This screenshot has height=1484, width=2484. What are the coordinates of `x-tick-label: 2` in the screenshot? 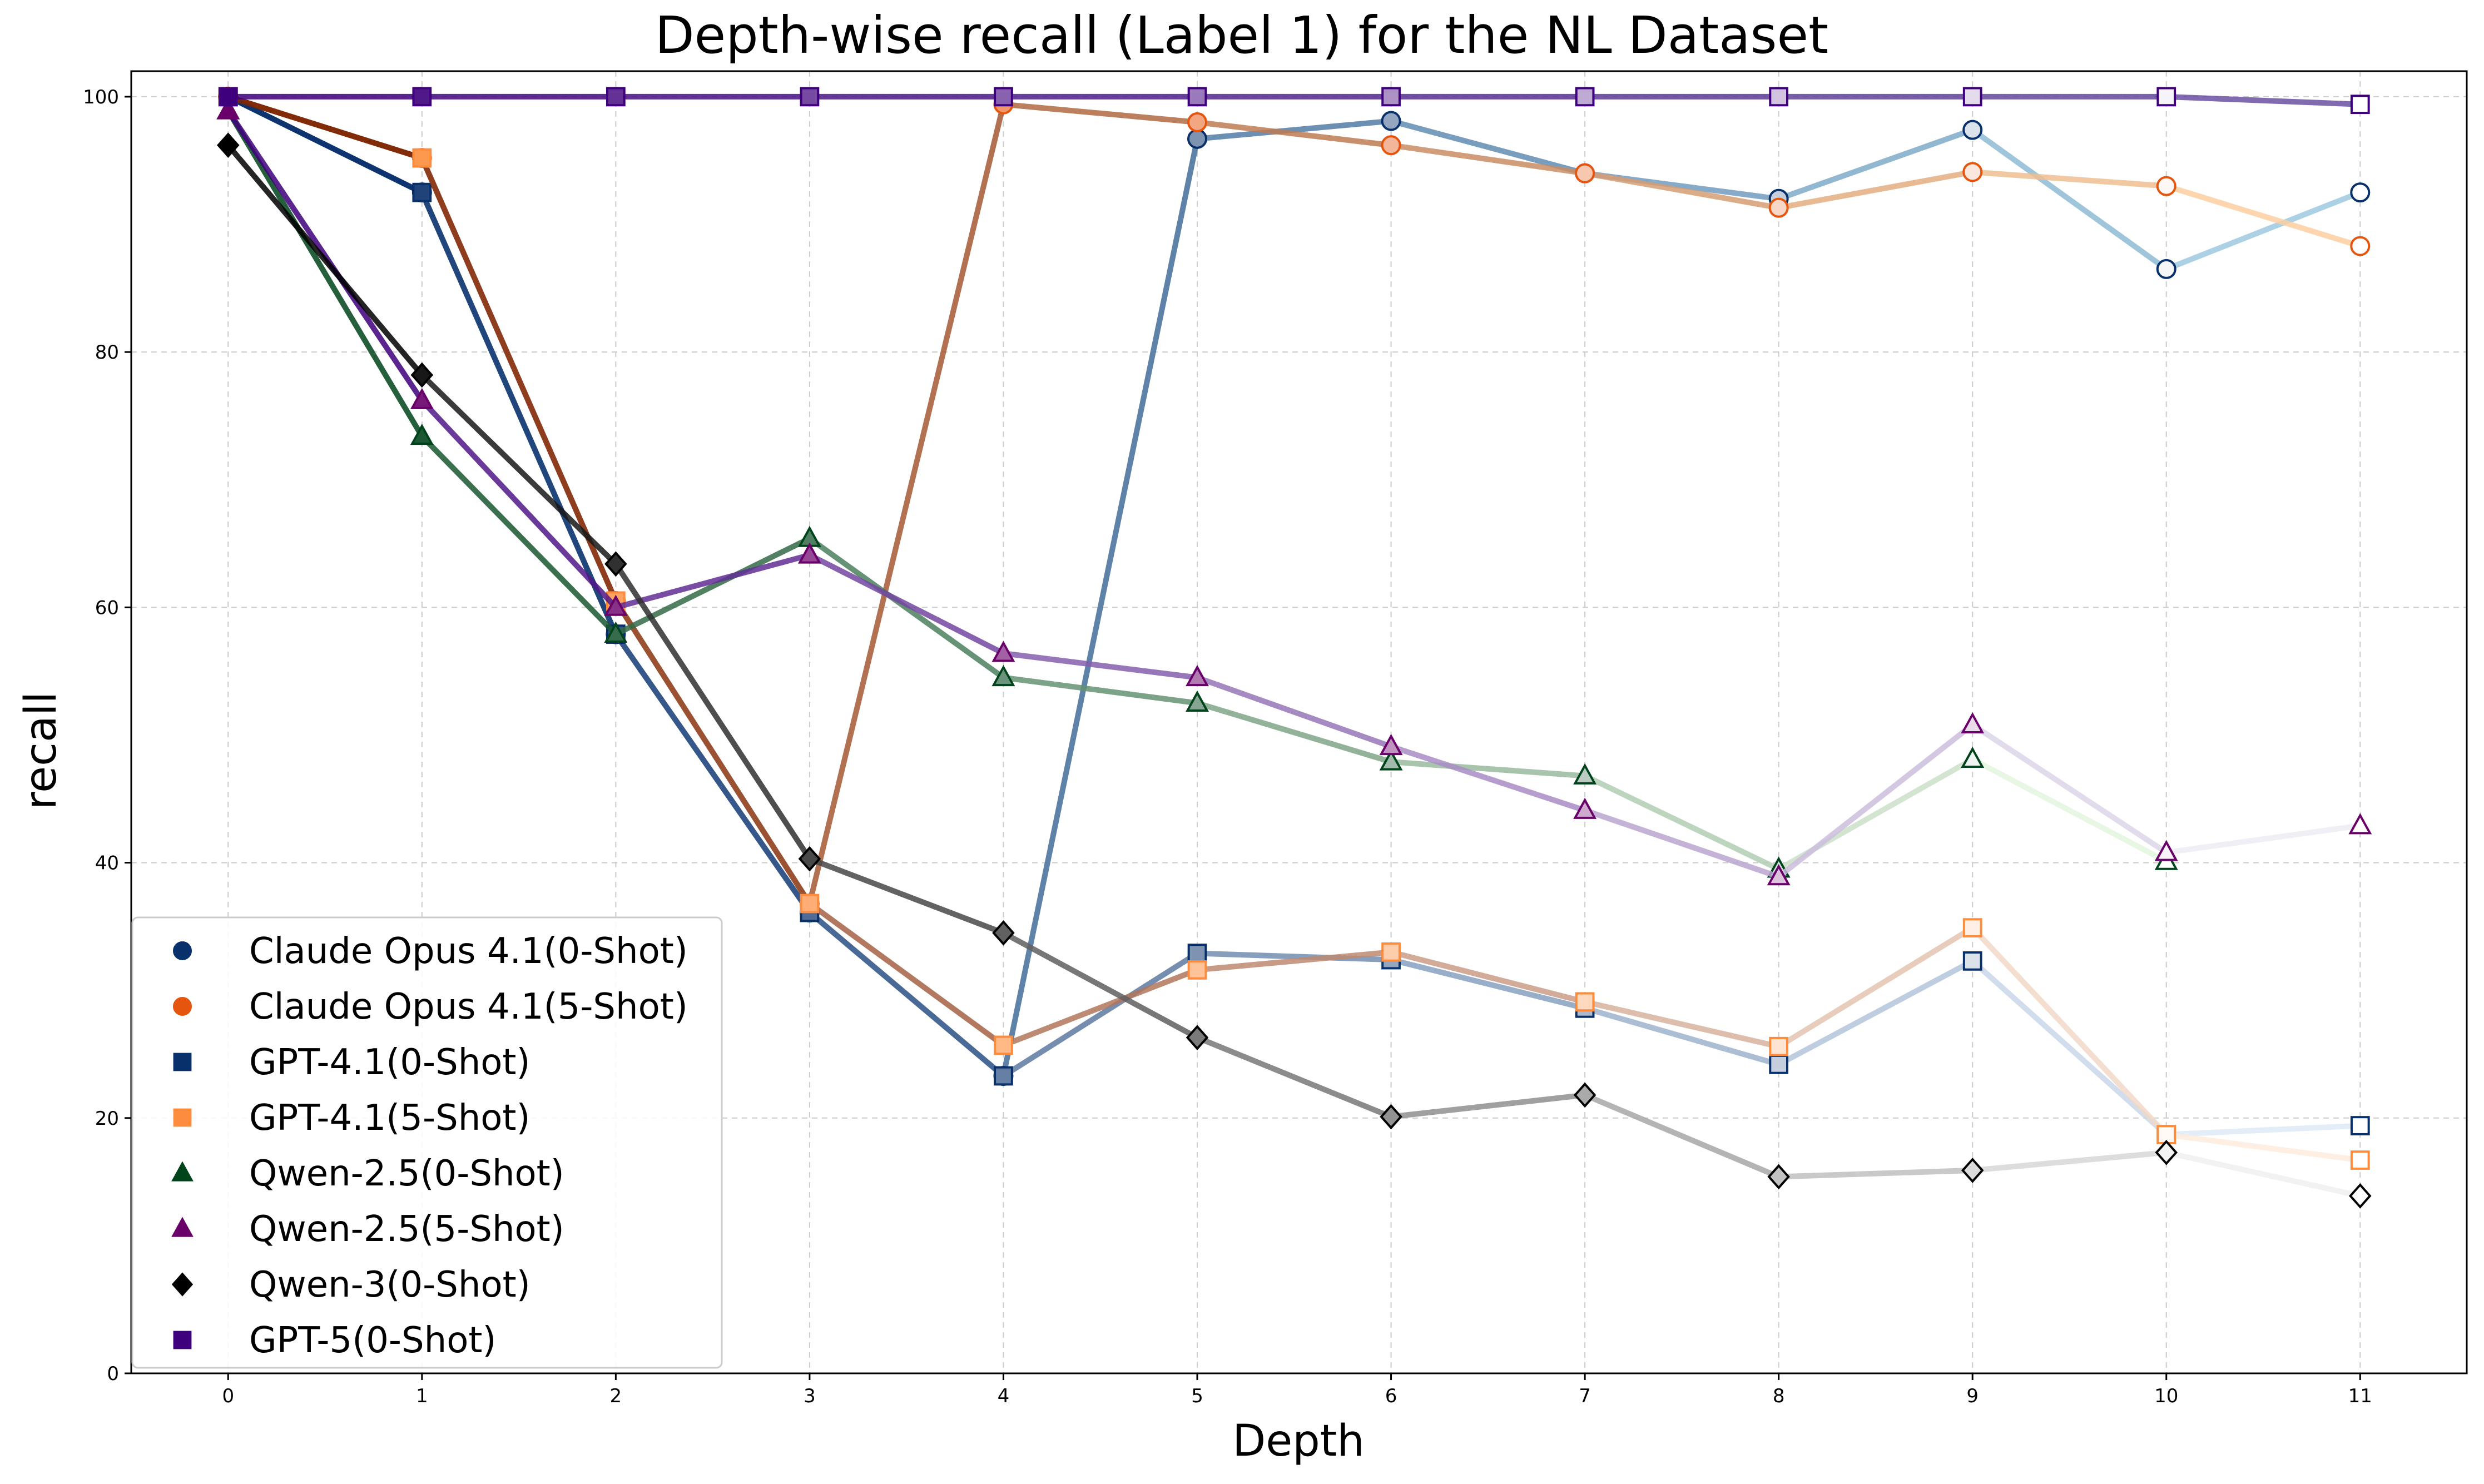 It's located at (616, 1396).